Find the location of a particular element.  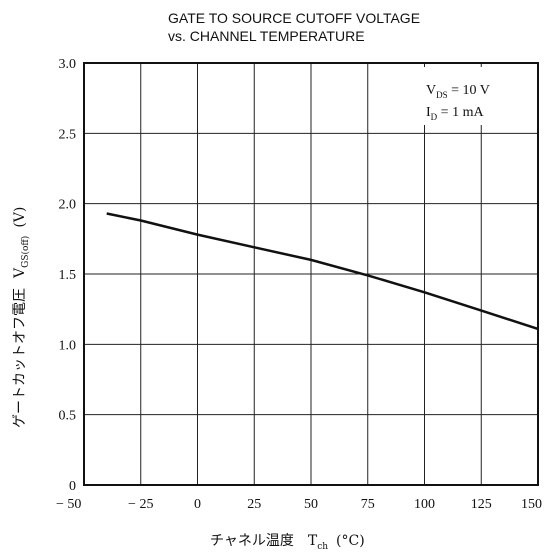

x-tick-label: 75 is located at coordinates (368, 504).